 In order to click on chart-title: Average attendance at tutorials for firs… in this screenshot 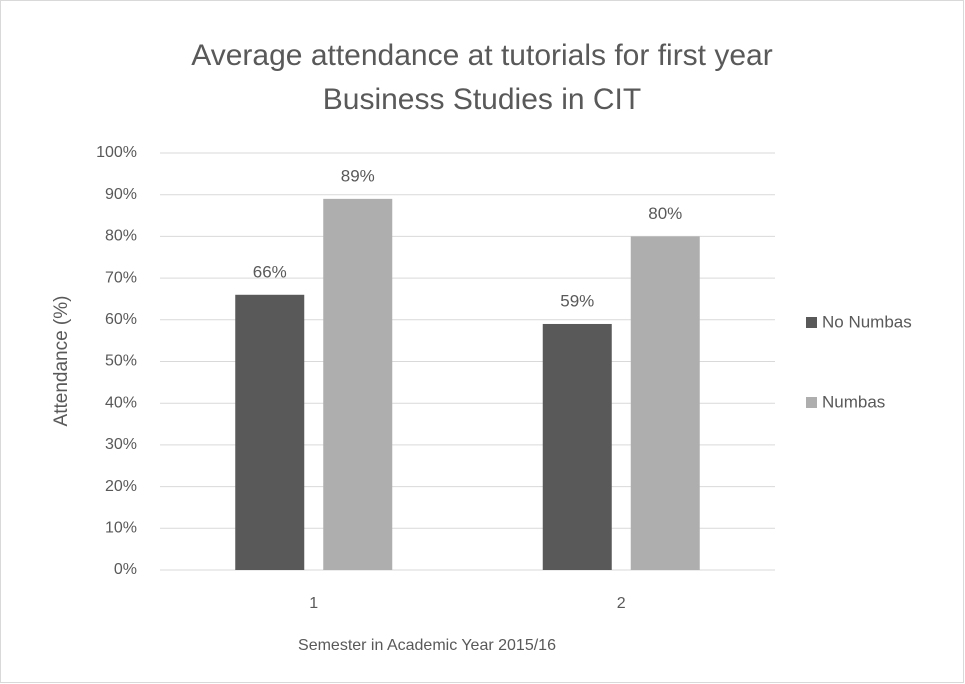, I will do `click(482, 77)`.